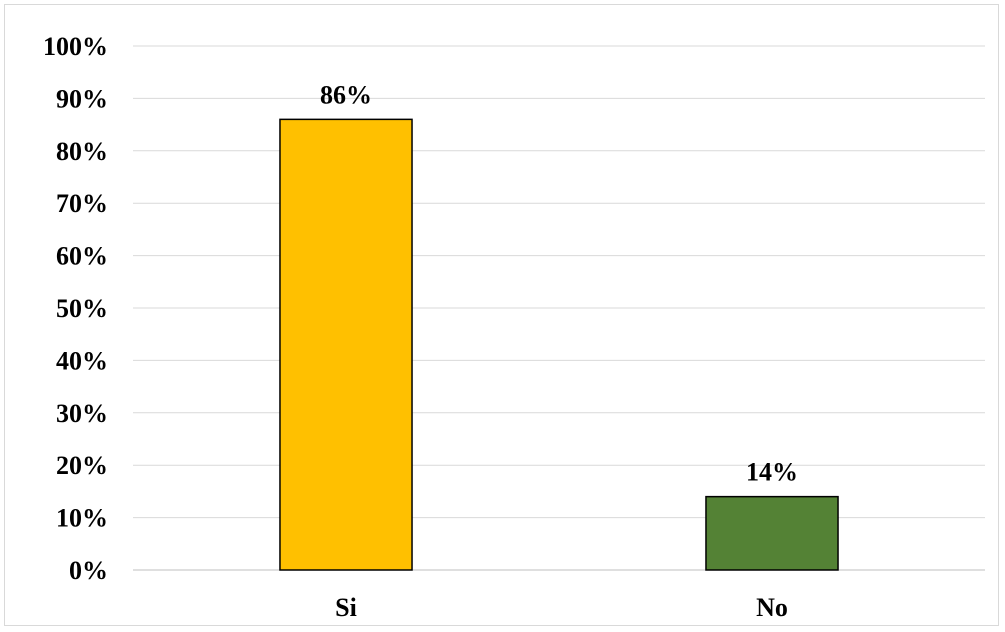  What do you see at coordinates (82, 308) in the screenshot?
I see `y-tick-label: 50%` at bounding box center [82, 308].